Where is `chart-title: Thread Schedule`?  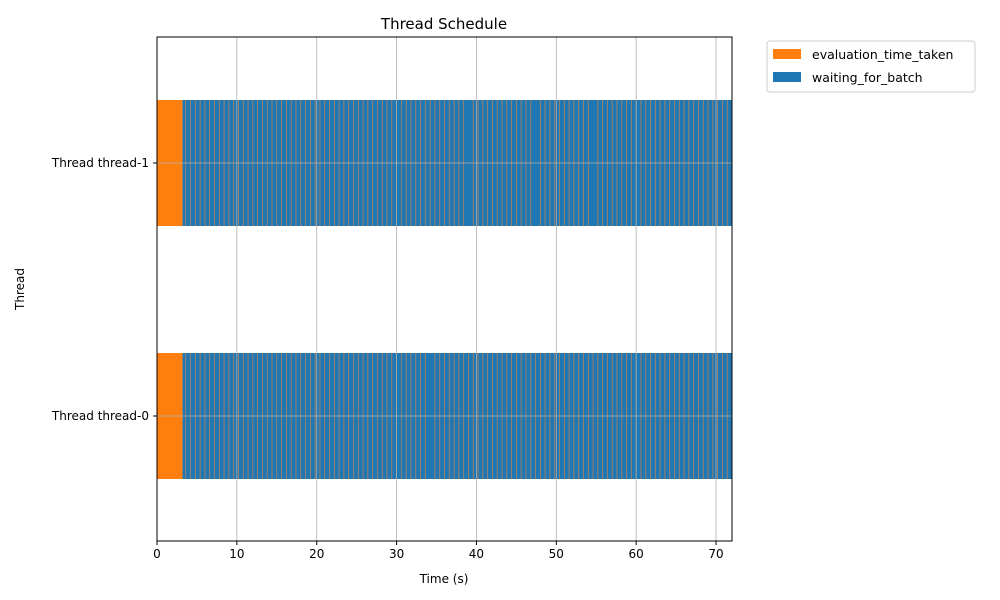 chart-title: Thread Schedule is located at coordinates (443, 24).